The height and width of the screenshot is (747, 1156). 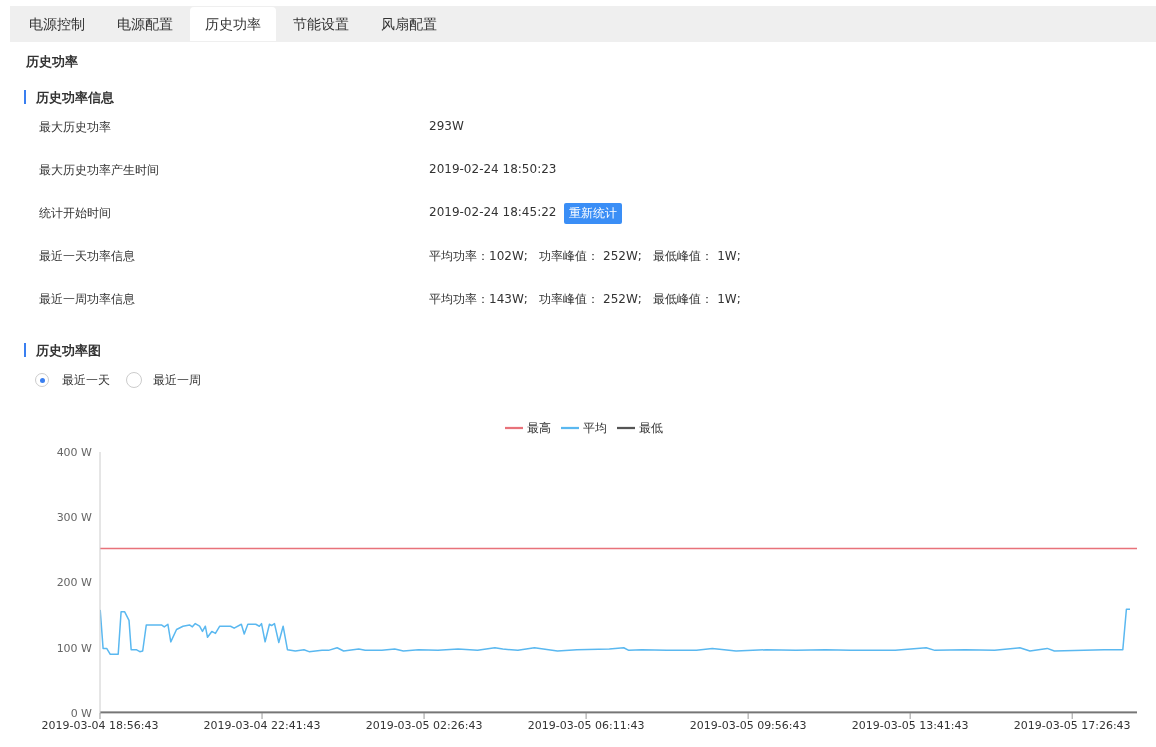 I want to click on text: 最大历史功率产生时间, so click(x=99, y=170).